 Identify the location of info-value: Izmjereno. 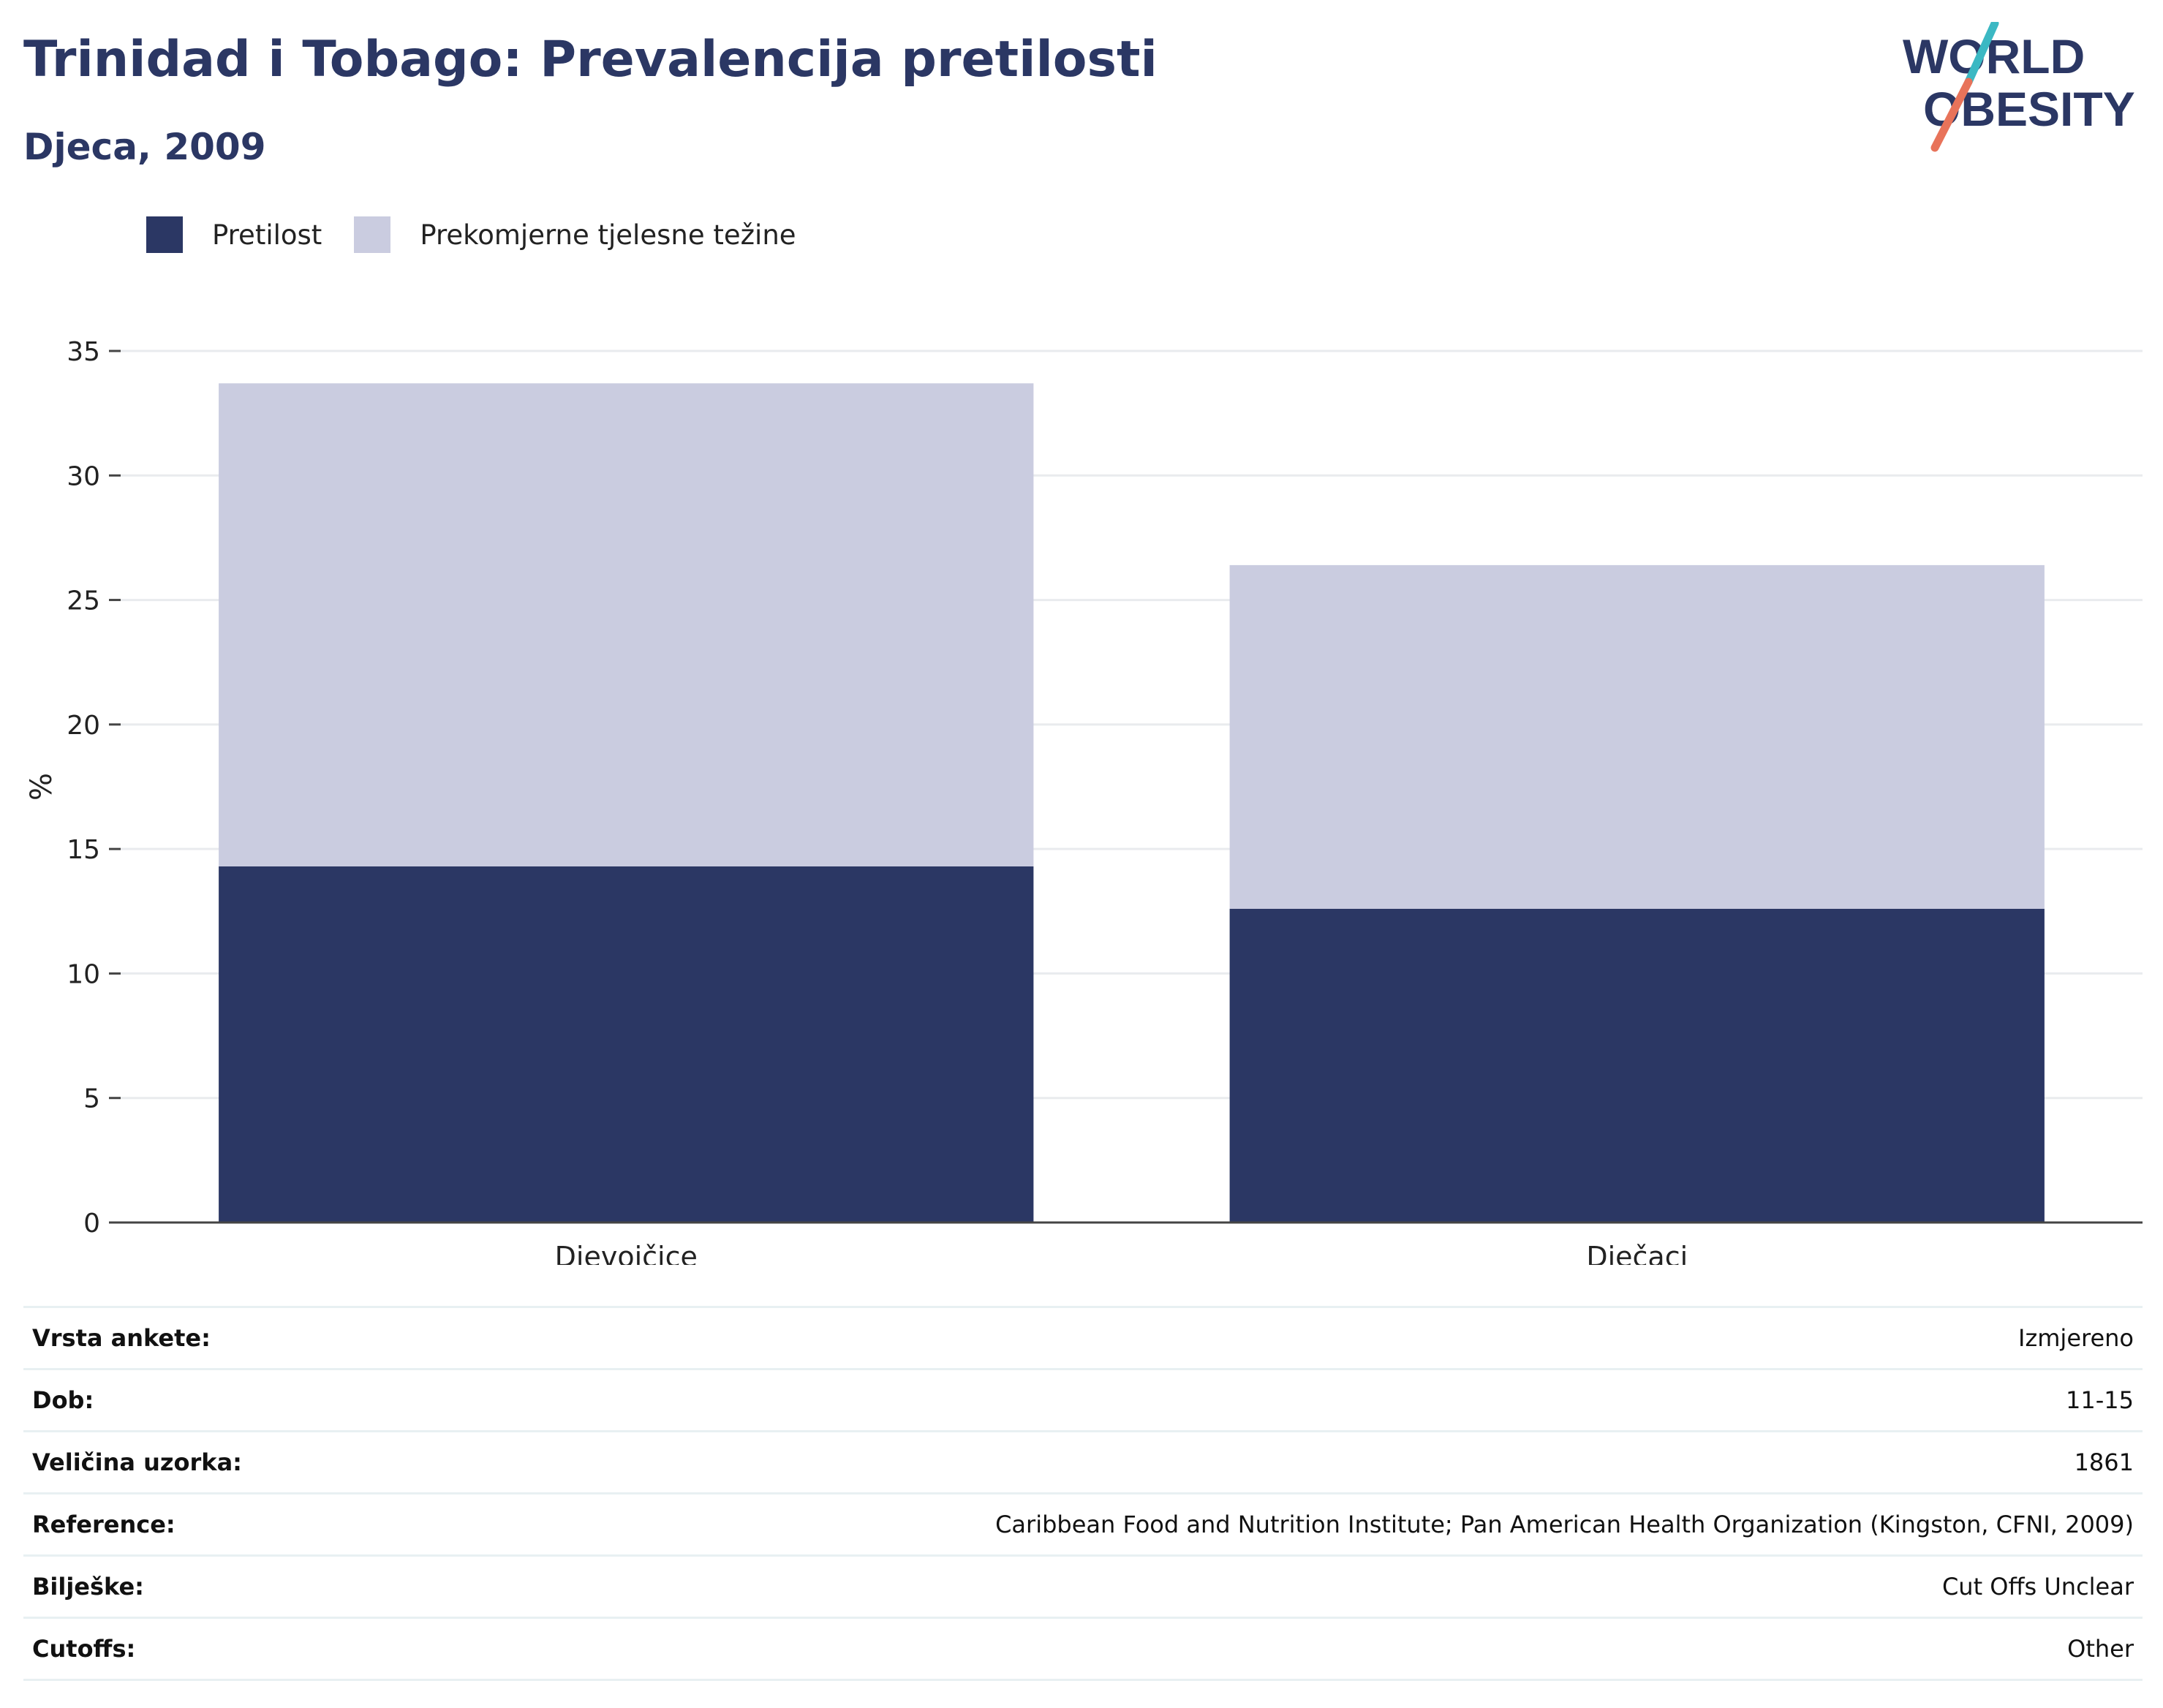
(1257, 1337).